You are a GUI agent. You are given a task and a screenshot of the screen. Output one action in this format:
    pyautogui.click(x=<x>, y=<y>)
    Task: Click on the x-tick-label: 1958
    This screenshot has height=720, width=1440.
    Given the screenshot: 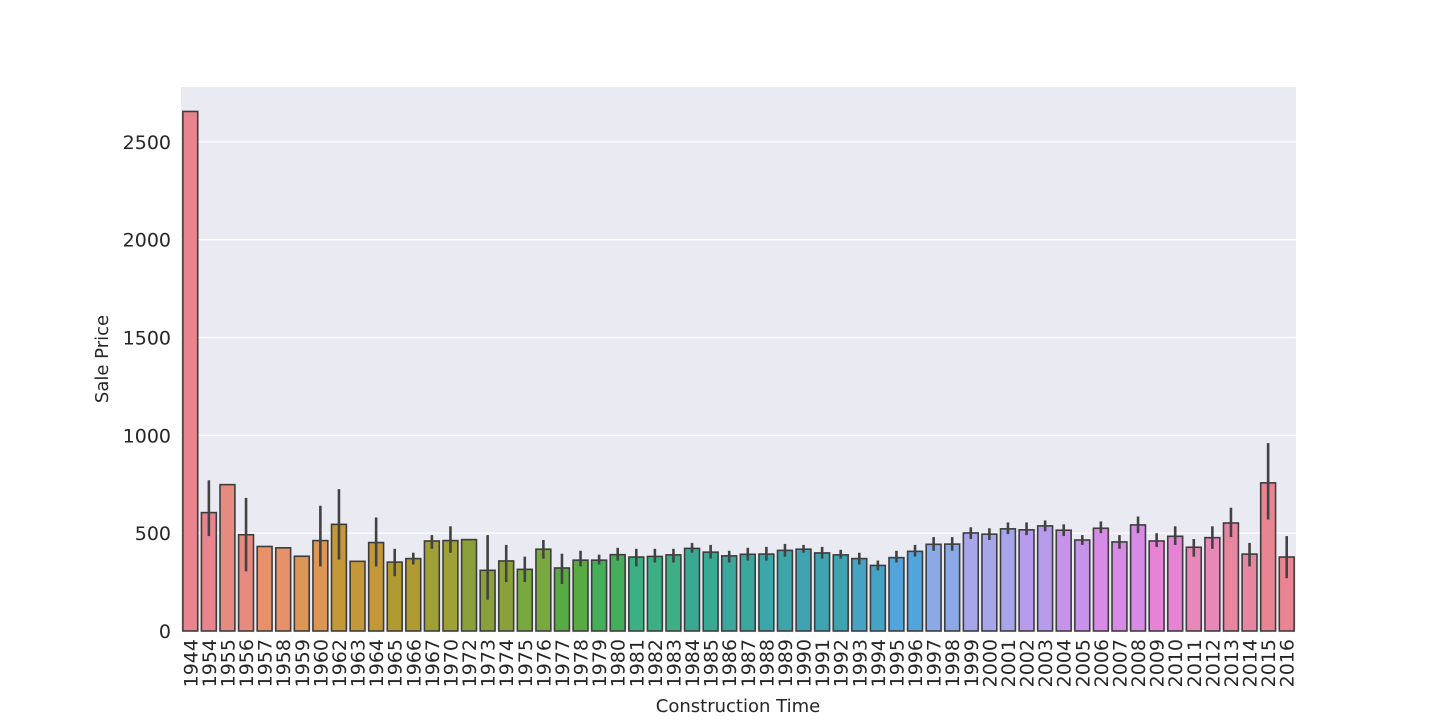 What is the action you would take?
    pyautogui.click(x=284, y=663)
    